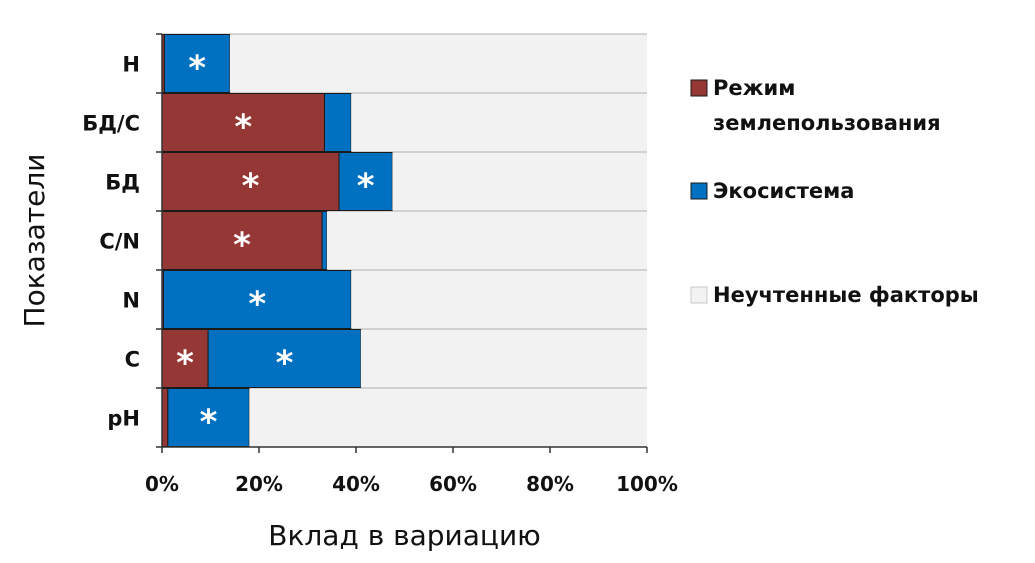  I want to click on y-tick-label: pH, so click(123, 419).